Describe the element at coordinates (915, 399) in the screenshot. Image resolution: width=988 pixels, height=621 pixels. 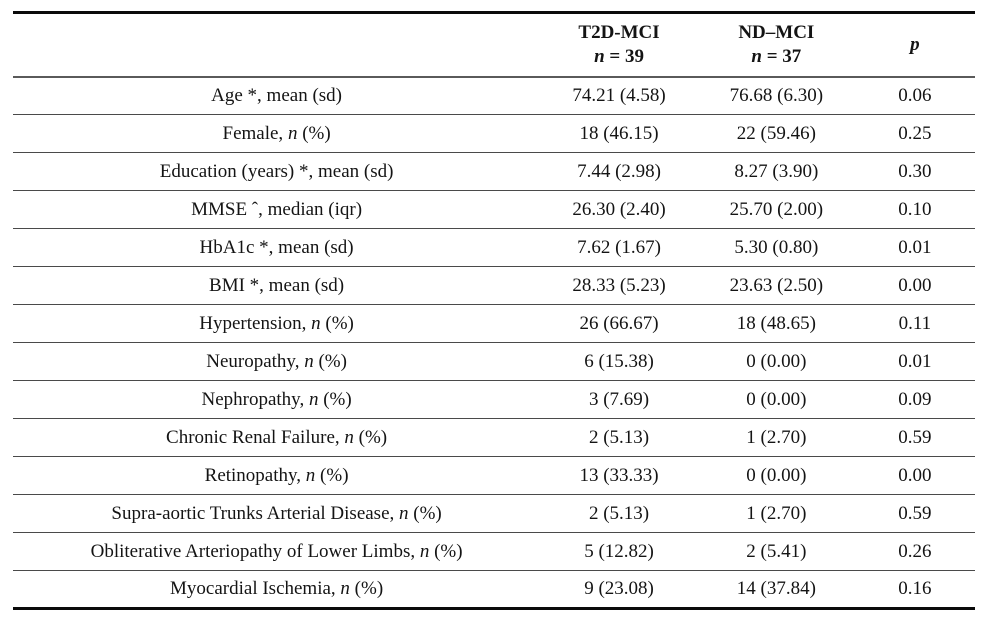
I see `cell-p-value: 0.09` at that location.